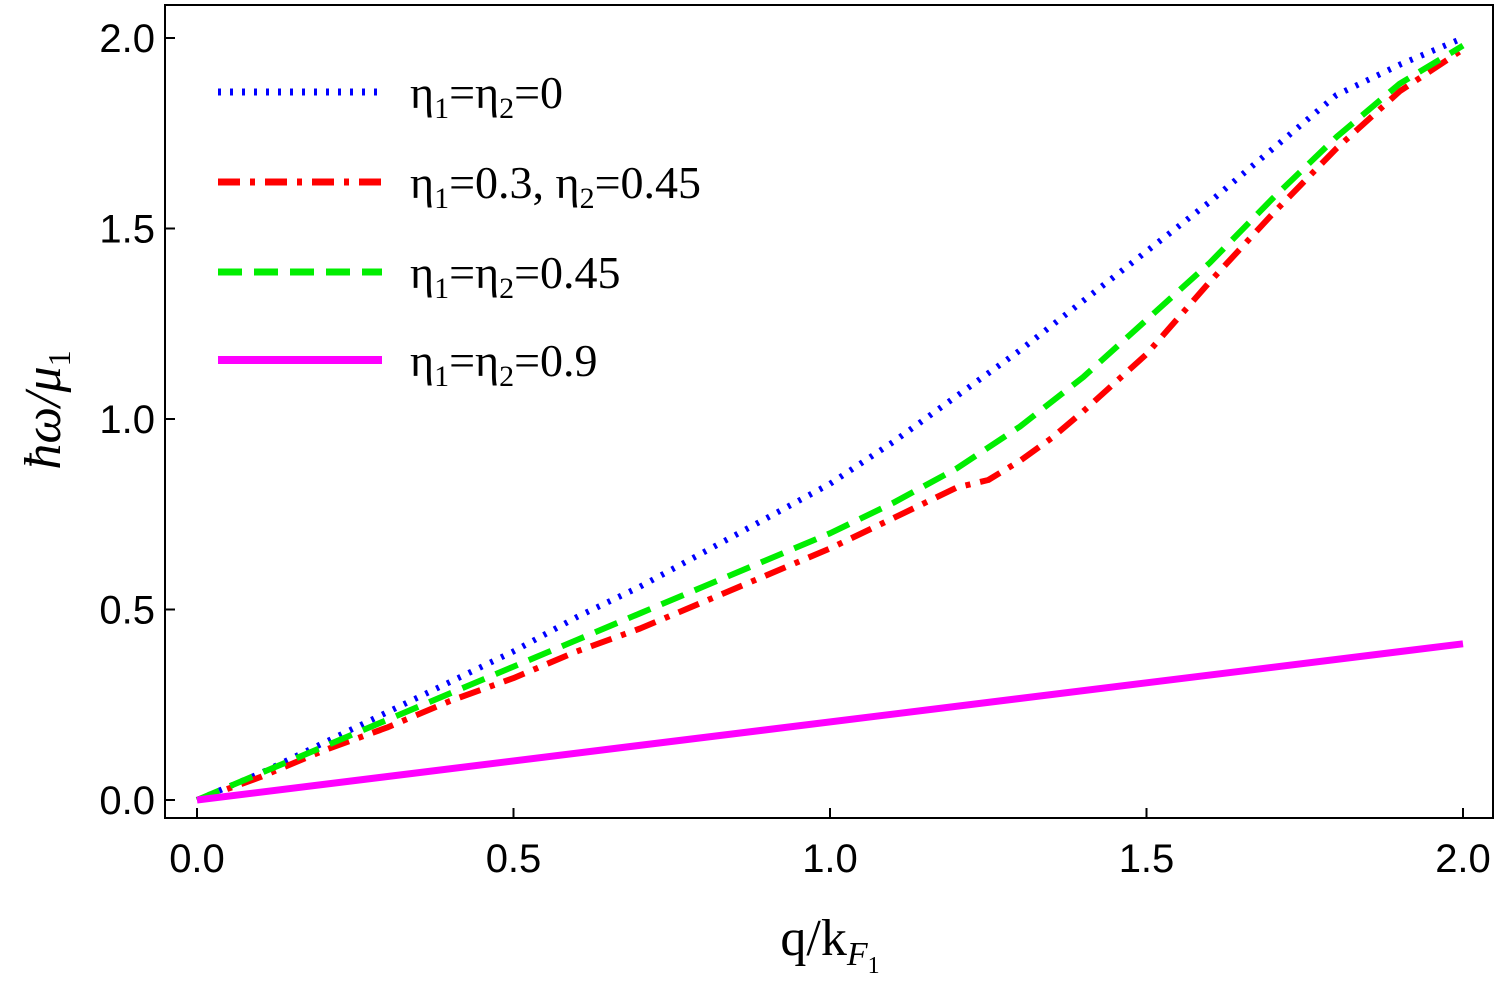 The height and width of the screenshot is (1000, 1500). I want to click on x-axis-label-subsub: 1, so click(874, 966).